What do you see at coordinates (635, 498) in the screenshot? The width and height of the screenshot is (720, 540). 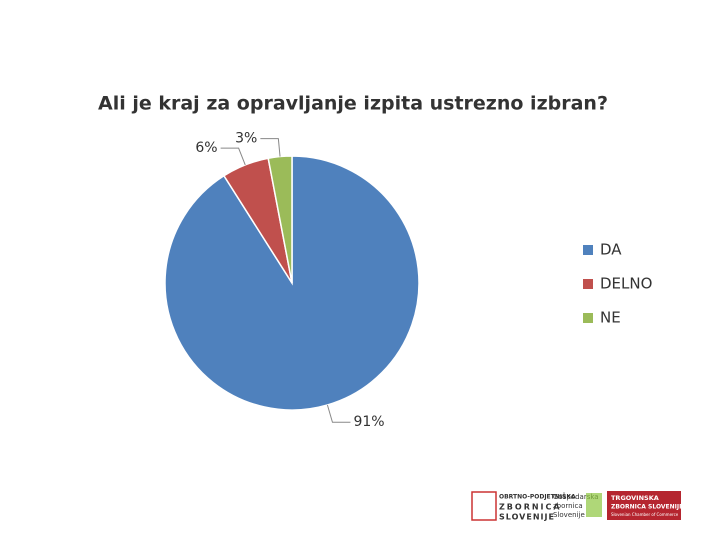 I see `logo-text: TRGOVINSKA` at bounding box center [635, 498].